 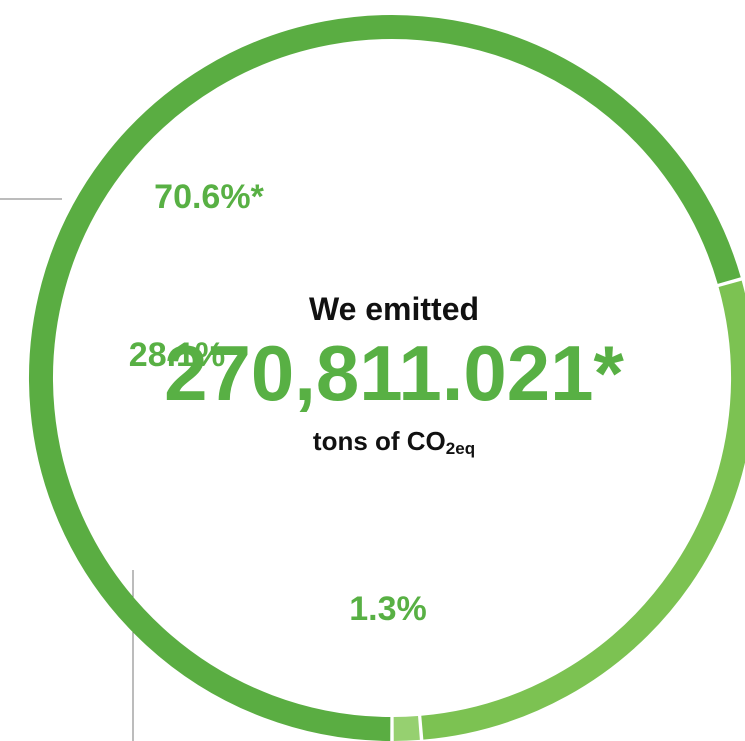 I want to click on slice-label-28-1: 28.1%, so click(x=177, y=355).